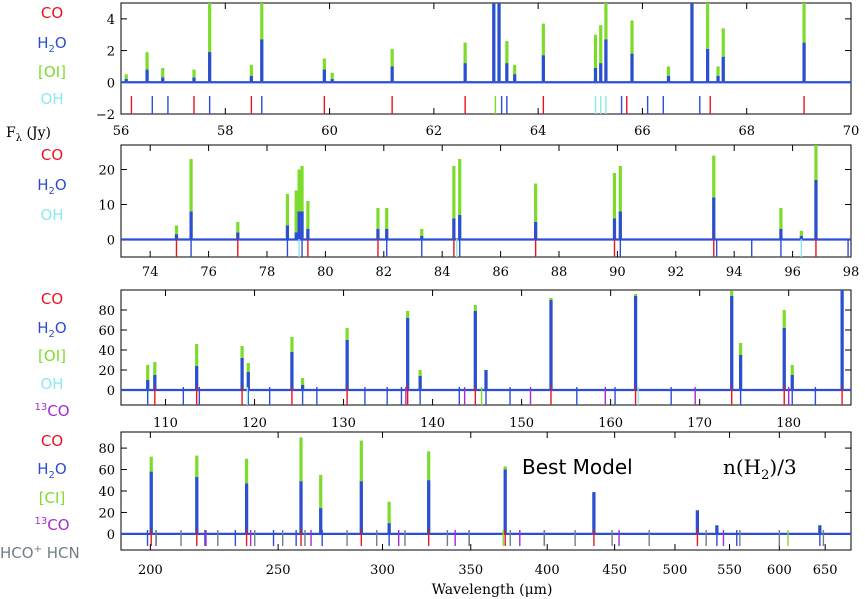  What do you see at coordinates (111, 52) in the screenshot?
I see `y-tick-label: 2` at bounding box center [111, 52].